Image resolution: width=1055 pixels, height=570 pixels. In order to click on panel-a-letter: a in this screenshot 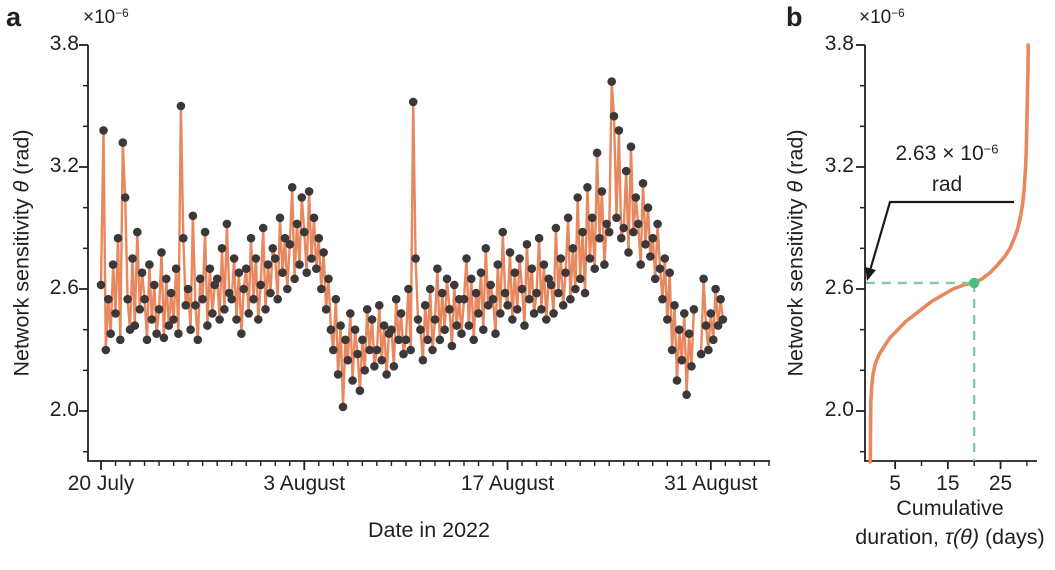, I will do `click(14, 17)`.